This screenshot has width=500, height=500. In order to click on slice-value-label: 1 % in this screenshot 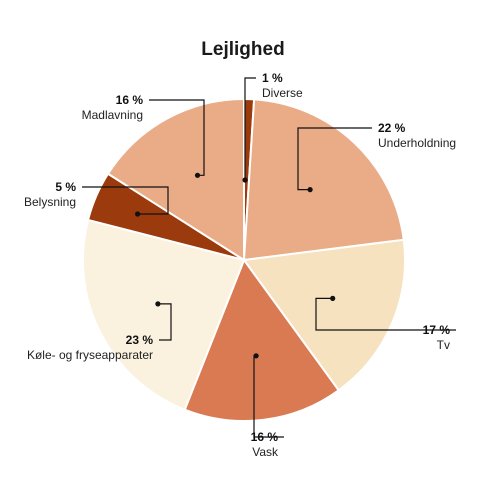, I will do `click(272, 78)`.